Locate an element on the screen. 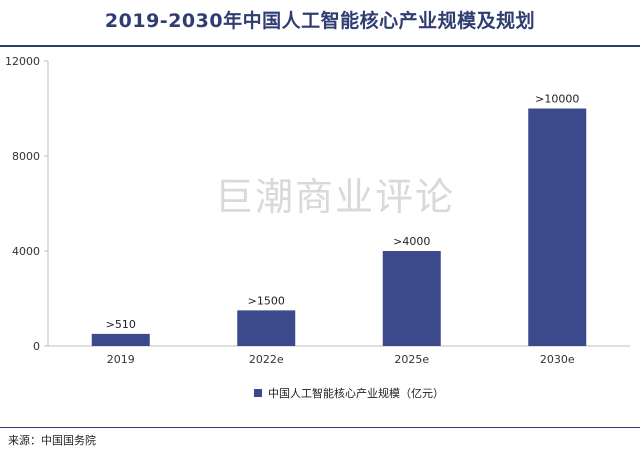 Image resolution: width=640 pixels, height=455 pixels. y-tick-label: 0 is located at coordinates (36, 346).